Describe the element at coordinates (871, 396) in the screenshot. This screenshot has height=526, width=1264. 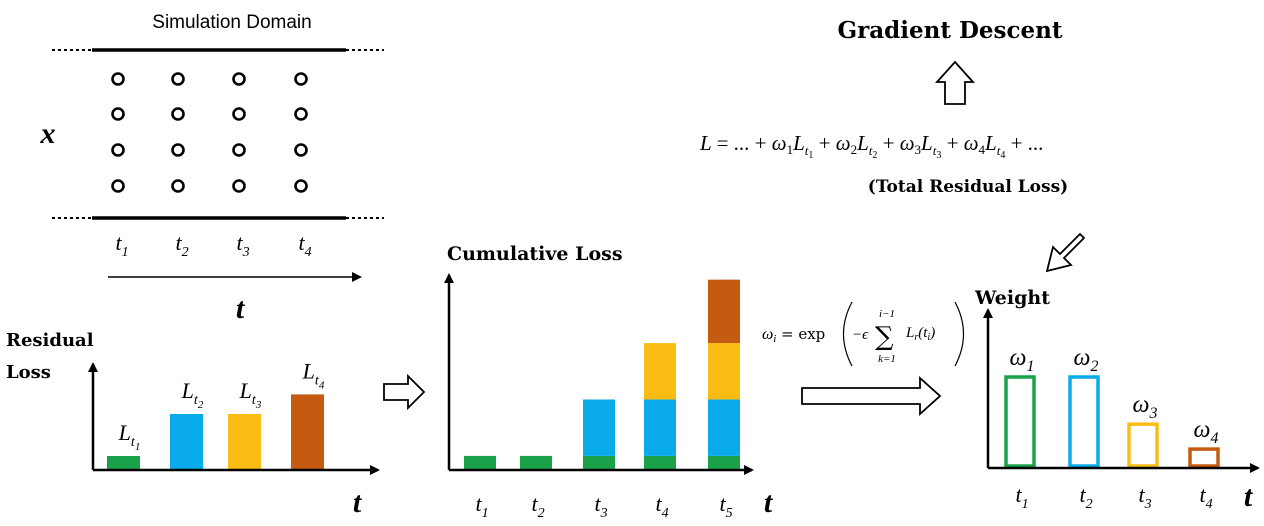
I see `long-right-hollow-arrow-icon` at that location.